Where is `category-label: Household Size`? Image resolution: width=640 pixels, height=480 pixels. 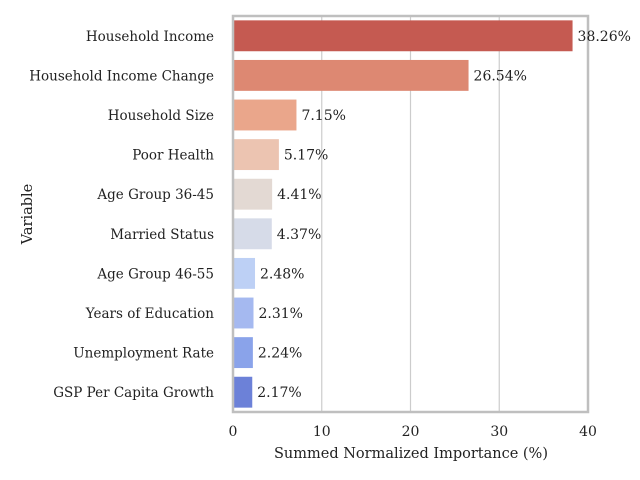 category-label: Household Size is located at coordinates (161, 116).